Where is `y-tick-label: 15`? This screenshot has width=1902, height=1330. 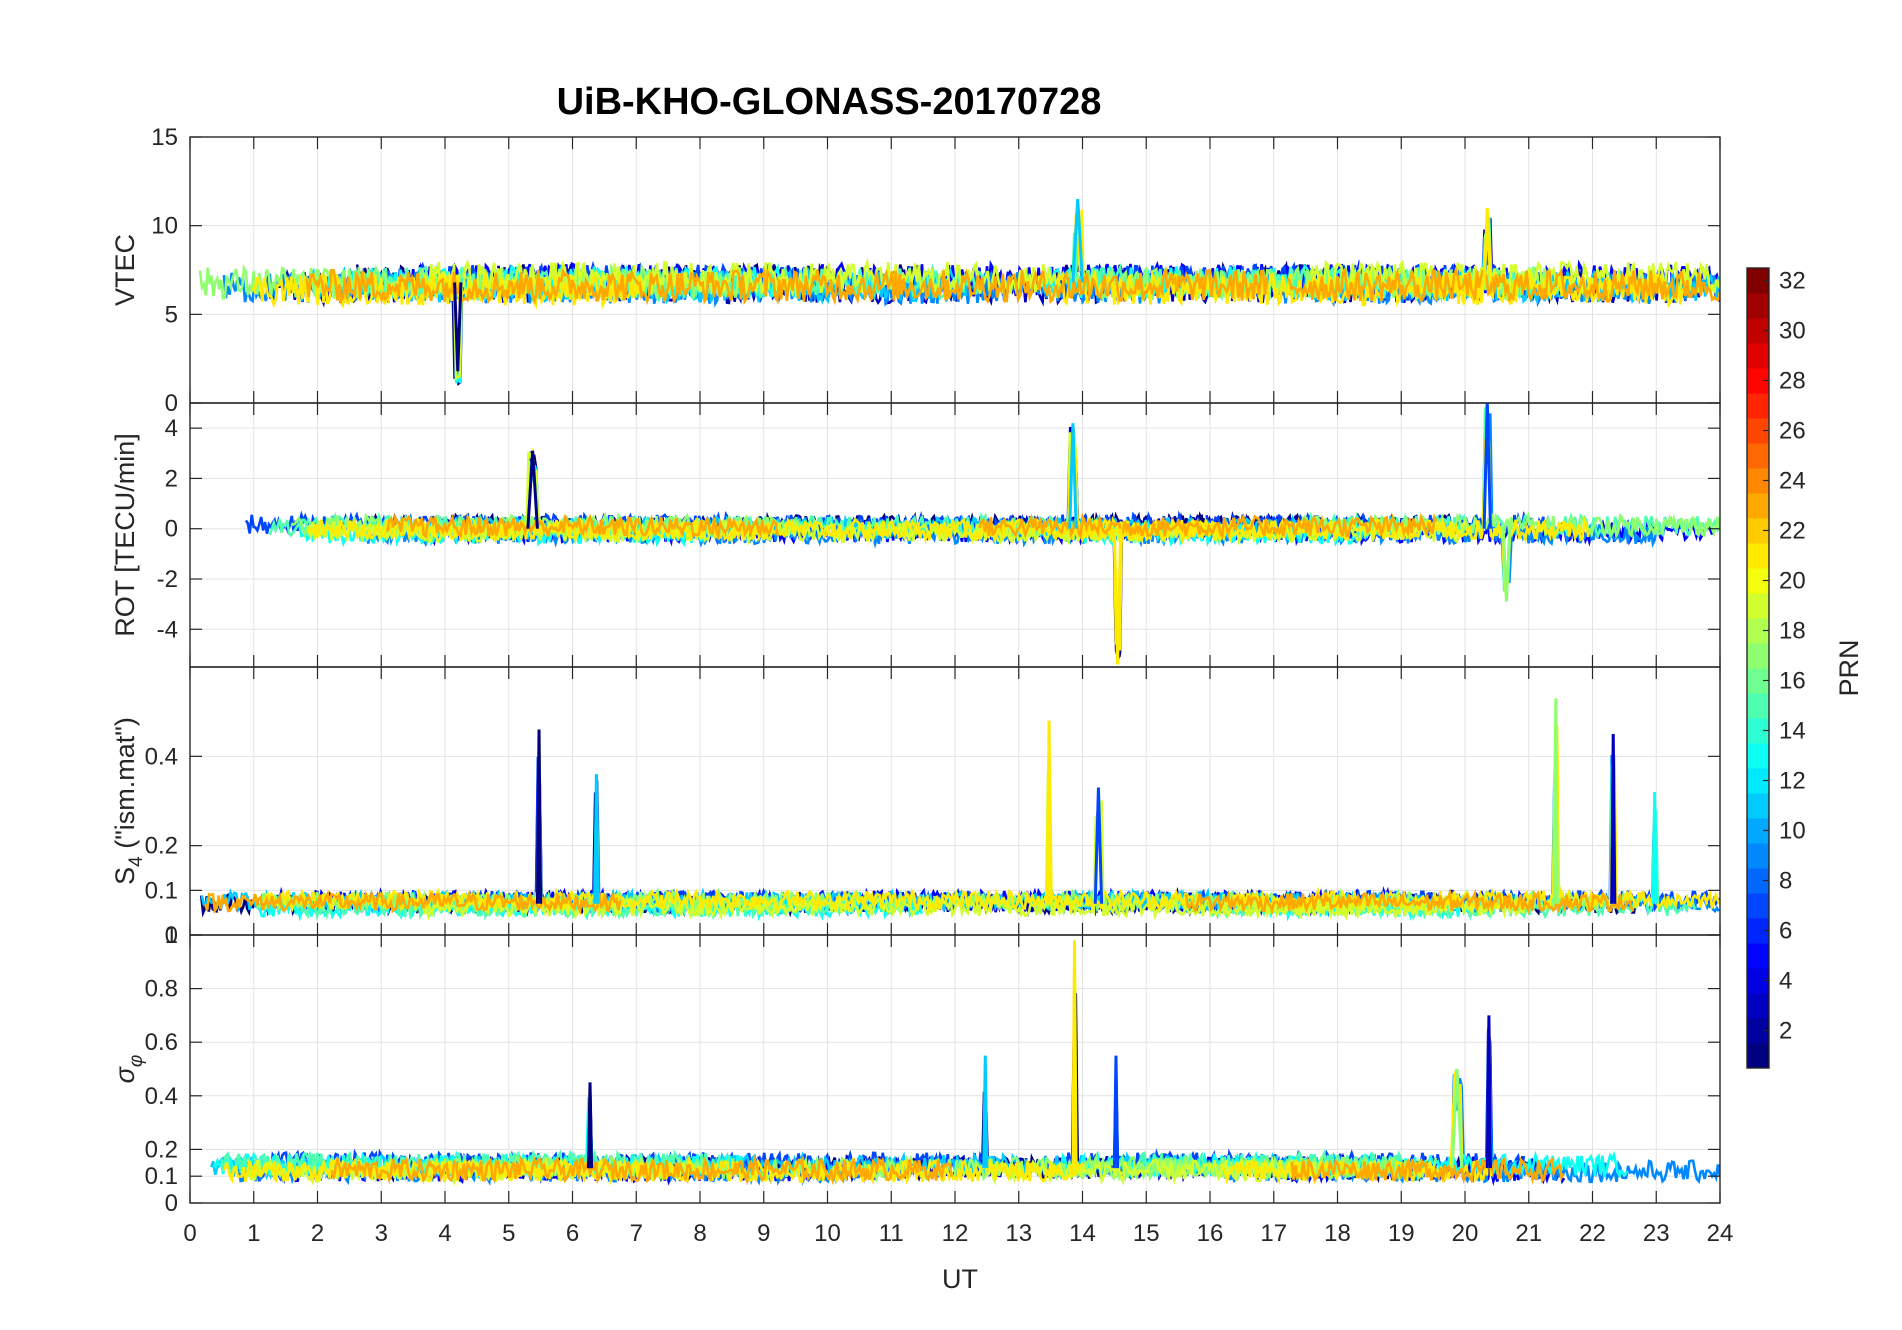 y-tick-label: 15 is located at coordinates (164, 137).